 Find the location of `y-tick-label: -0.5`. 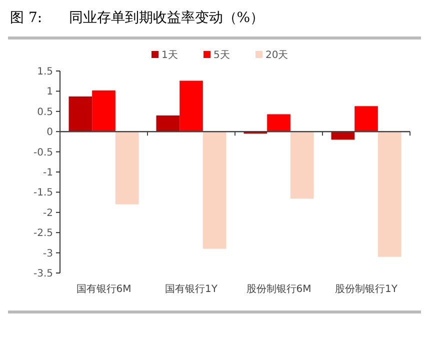

y-tick-label: -0.5 is located at coordinates (43, 152).